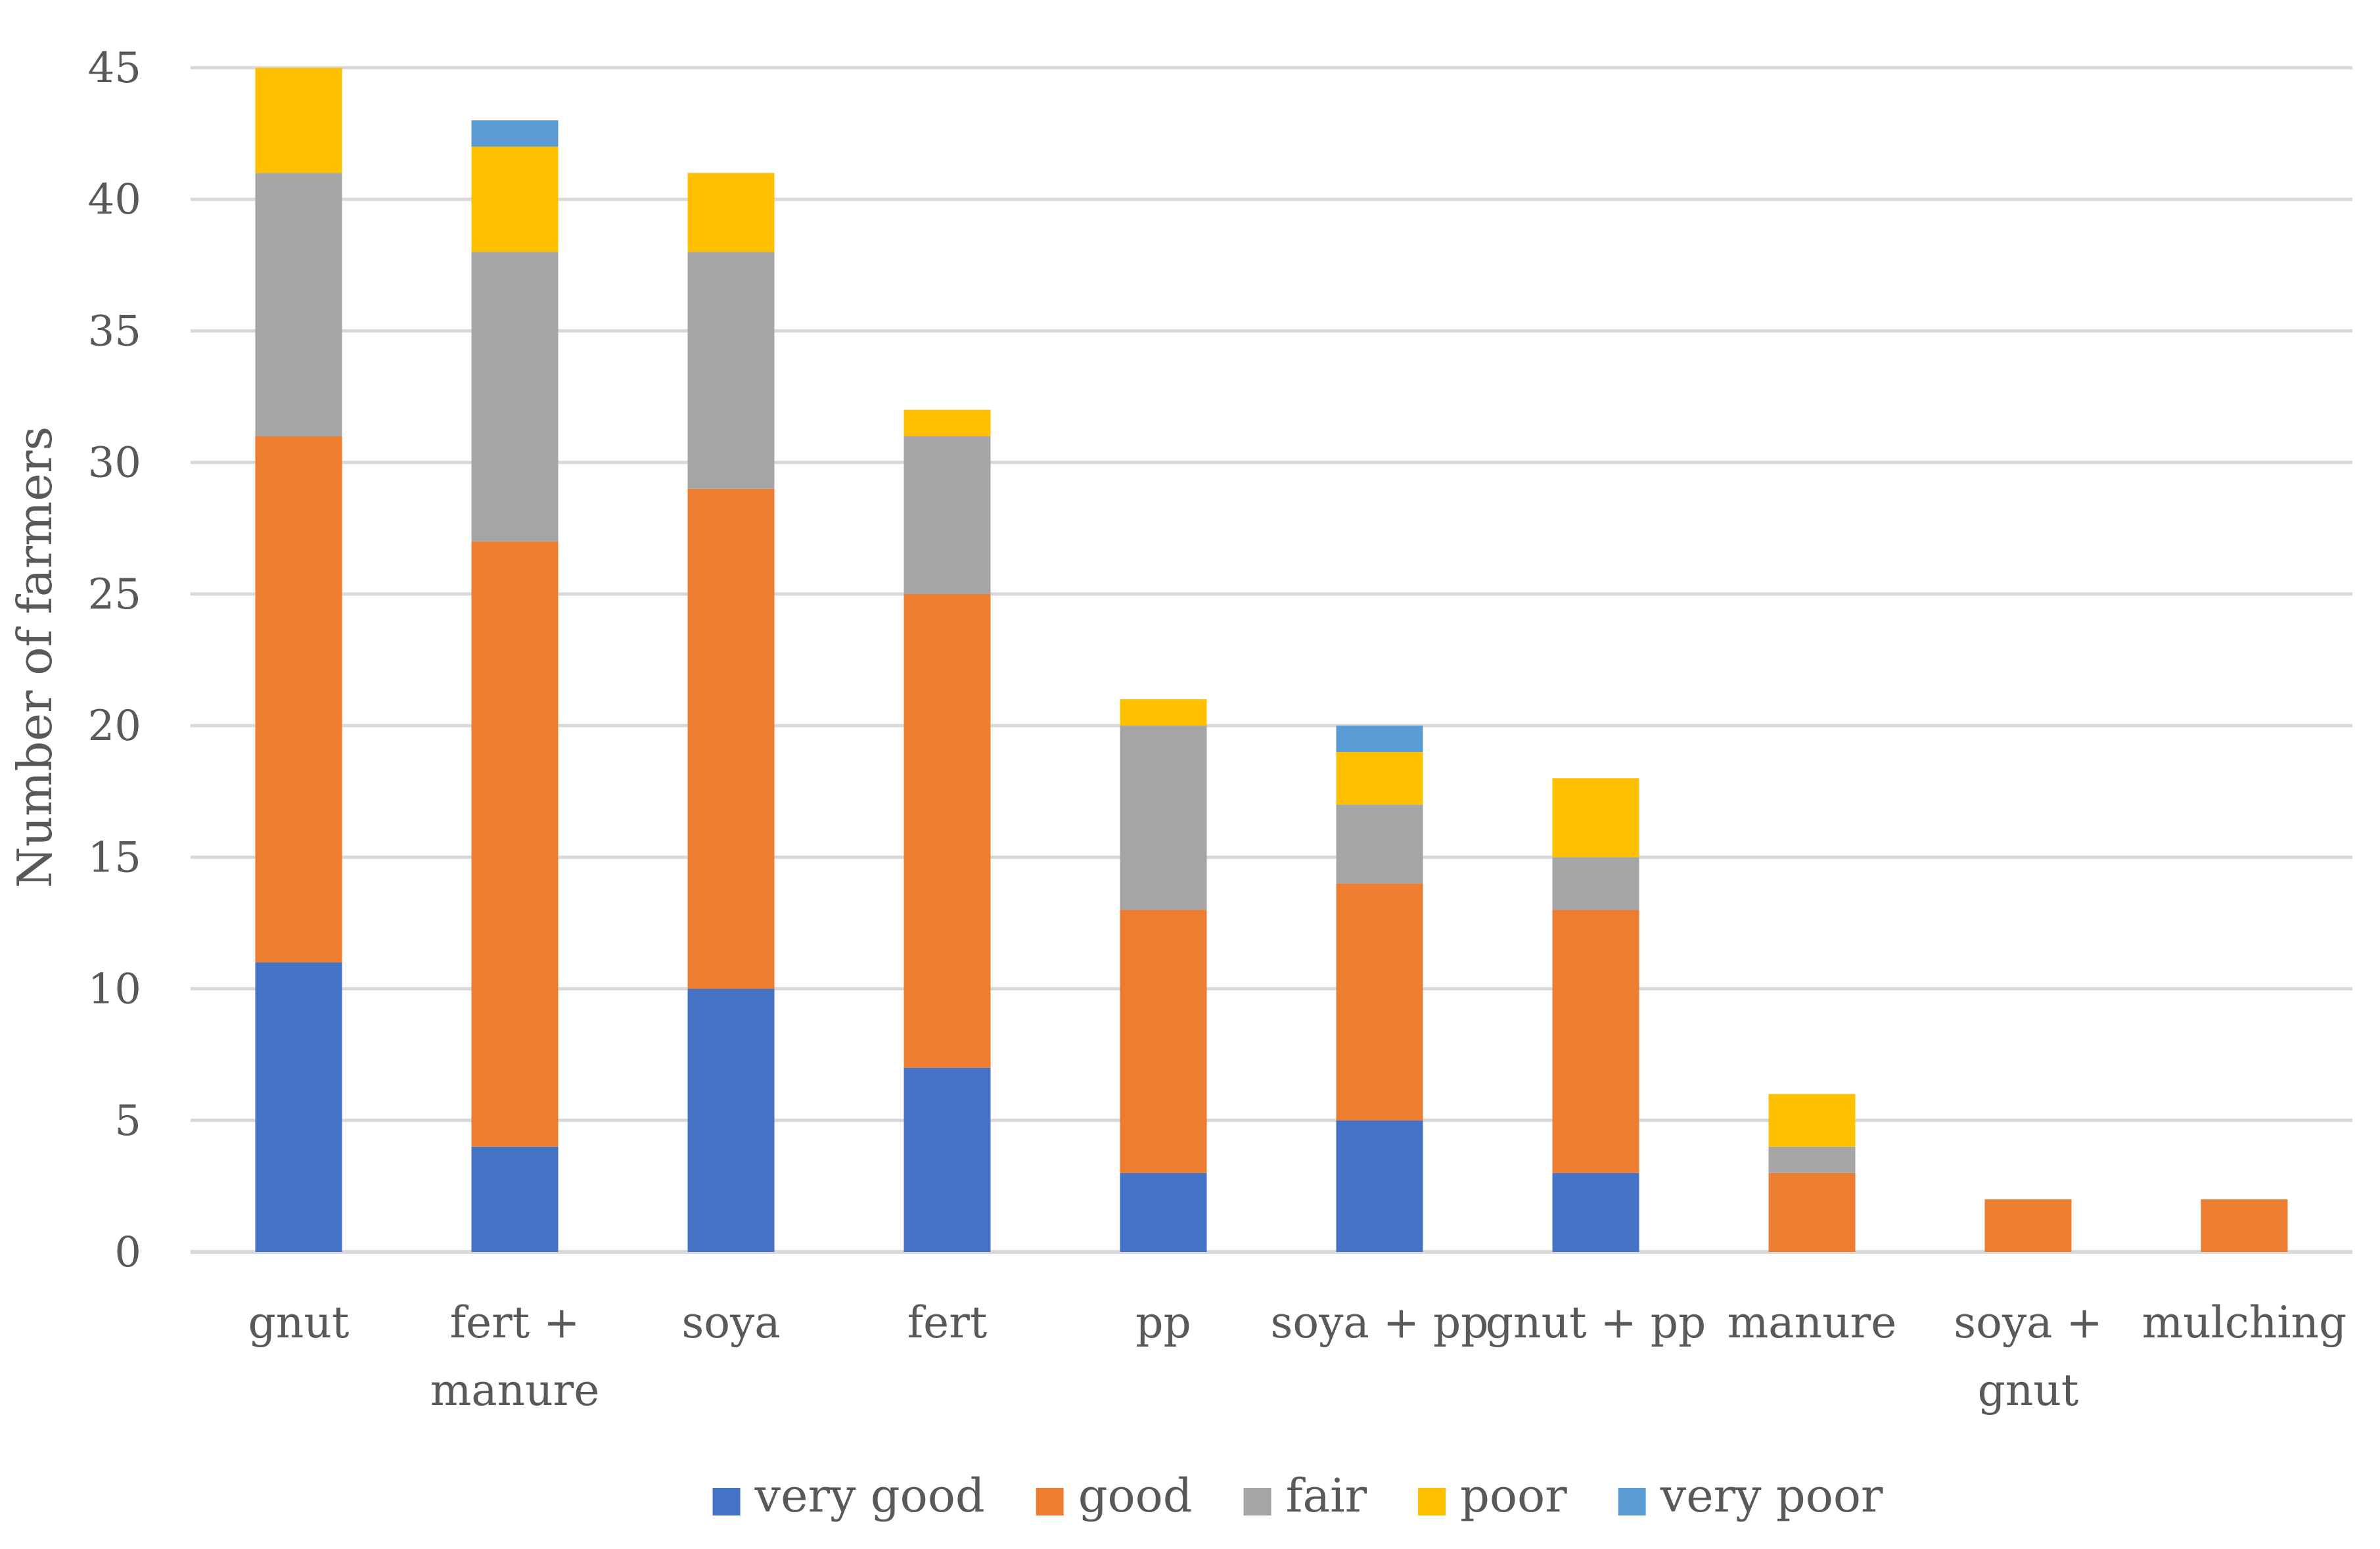  I want to click on y-tick-label: 20, so click(114, 726).